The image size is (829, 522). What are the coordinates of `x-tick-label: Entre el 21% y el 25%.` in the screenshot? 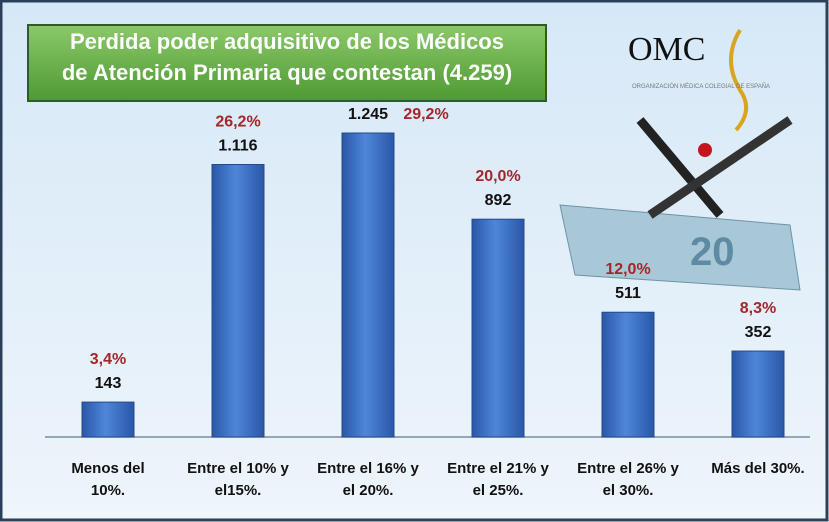 It's located at (498, 479).